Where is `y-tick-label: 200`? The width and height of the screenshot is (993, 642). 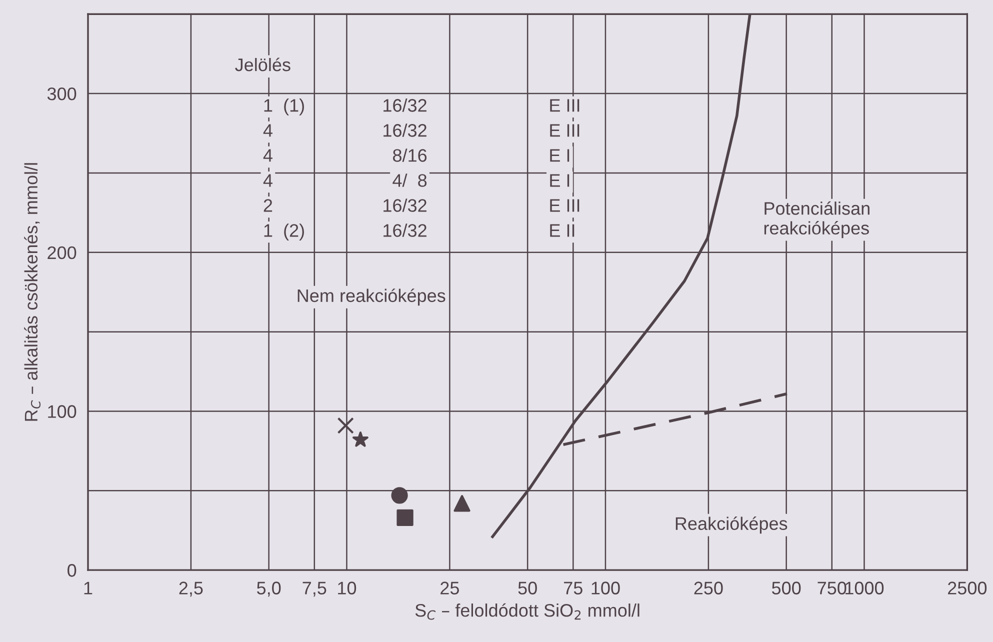
y-tick-label: 200 is located at coordinates (62, 253).